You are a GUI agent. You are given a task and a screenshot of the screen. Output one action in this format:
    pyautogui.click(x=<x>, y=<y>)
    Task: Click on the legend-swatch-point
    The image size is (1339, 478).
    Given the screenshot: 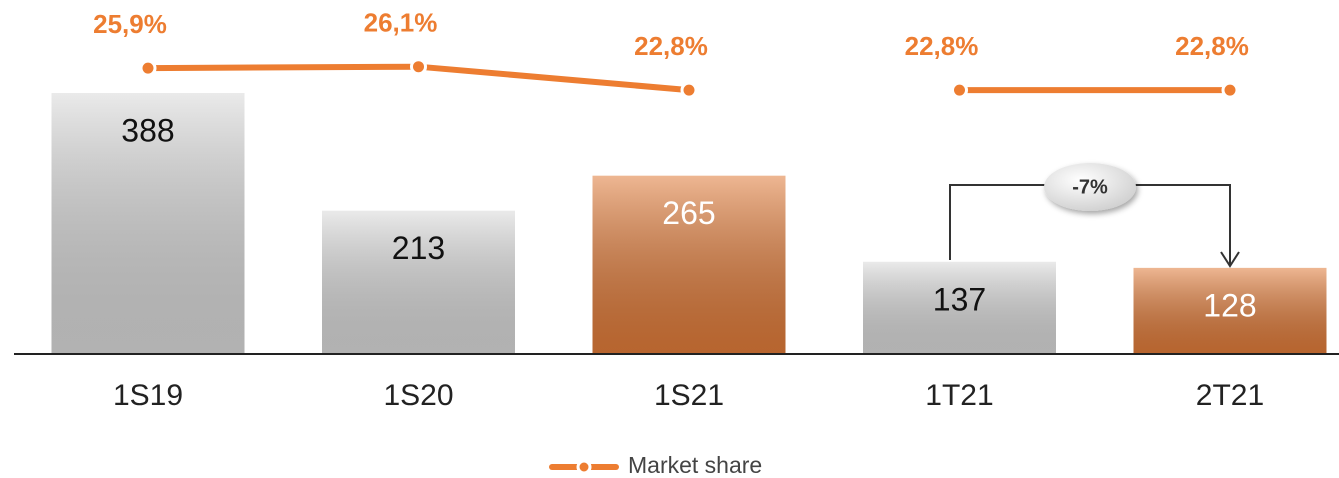 What is the action you would take?
    pyautogui.click(x=584, y=467)
    